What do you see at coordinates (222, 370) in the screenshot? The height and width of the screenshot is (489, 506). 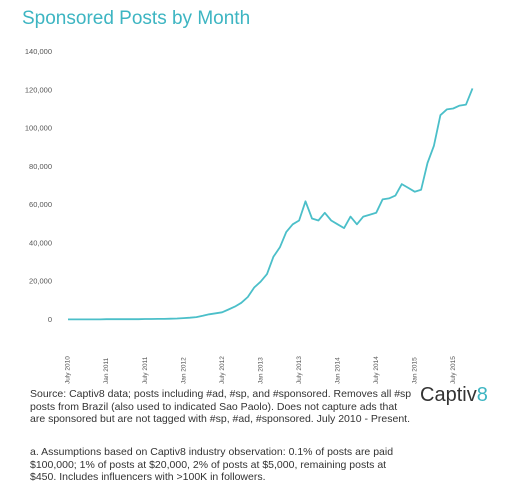 I see `x-tick-label: July 2012` at bounding box center [222, 370].